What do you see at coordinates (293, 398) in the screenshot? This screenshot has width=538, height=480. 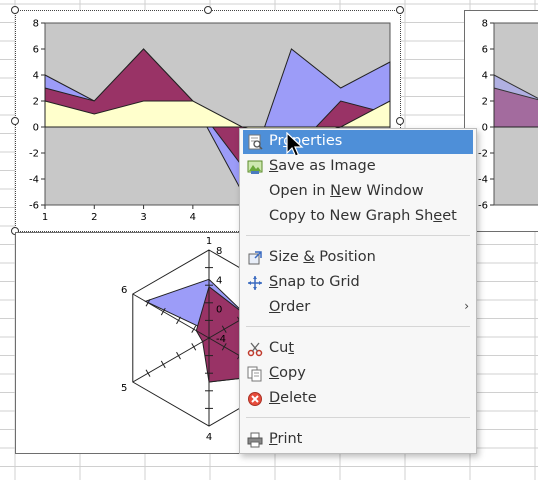 I see `menu-item-label: Delete` at bounding box center [293, 398].